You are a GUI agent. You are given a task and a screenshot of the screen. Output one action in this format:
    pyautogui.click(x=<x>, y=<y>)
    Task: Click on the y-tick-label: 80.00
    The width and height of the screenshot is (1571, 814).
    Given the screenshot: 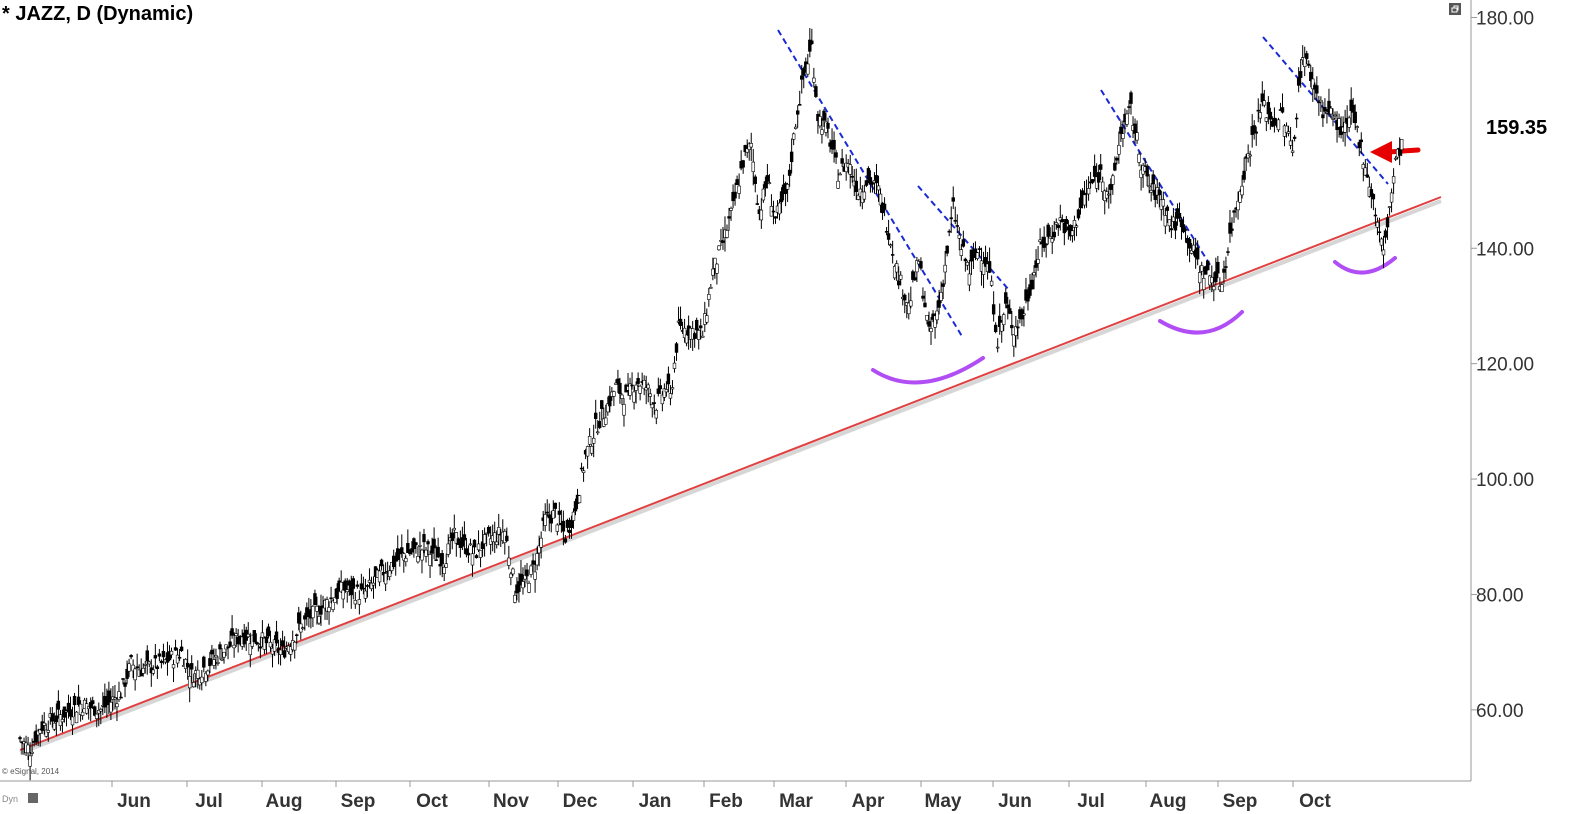 What is the action you would take?
    pyautogui.click(x=1500, y=595)
    